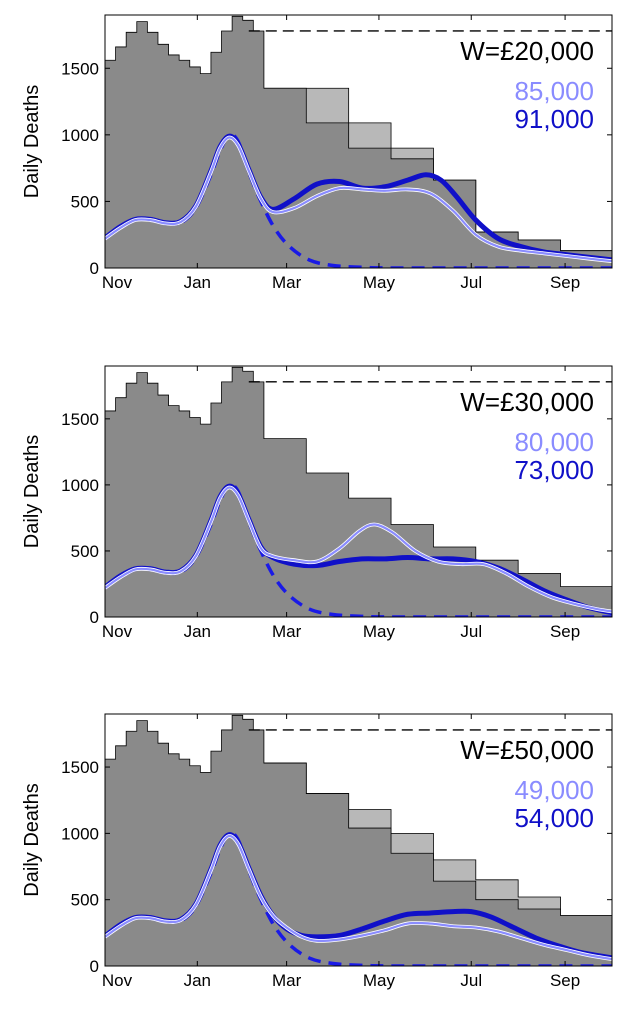 The width and height of the screenshot is (636, 1016). What do you see at coordinates (554, 790) in the screenshot?
I see `annotation-light-value: 49,000` at bounding box center [554, 790].